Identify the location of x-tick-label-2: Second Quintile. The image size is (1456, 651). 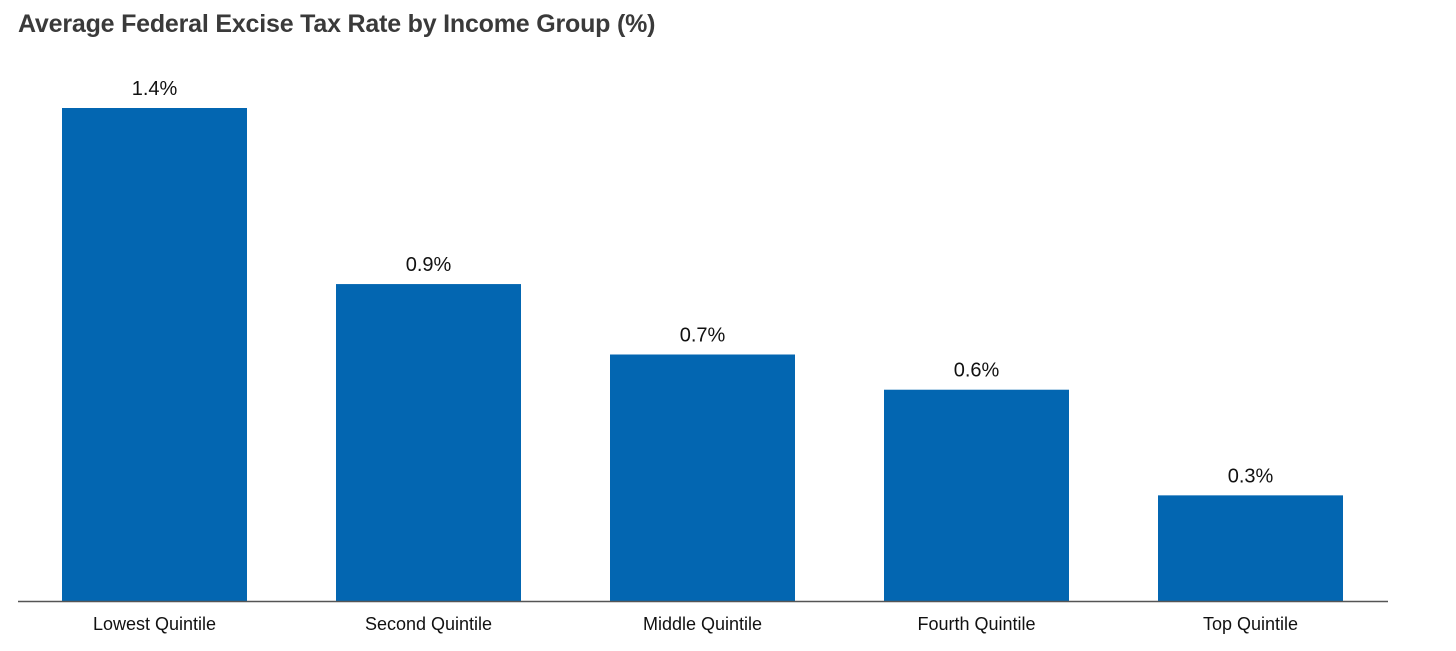
(428, 624).